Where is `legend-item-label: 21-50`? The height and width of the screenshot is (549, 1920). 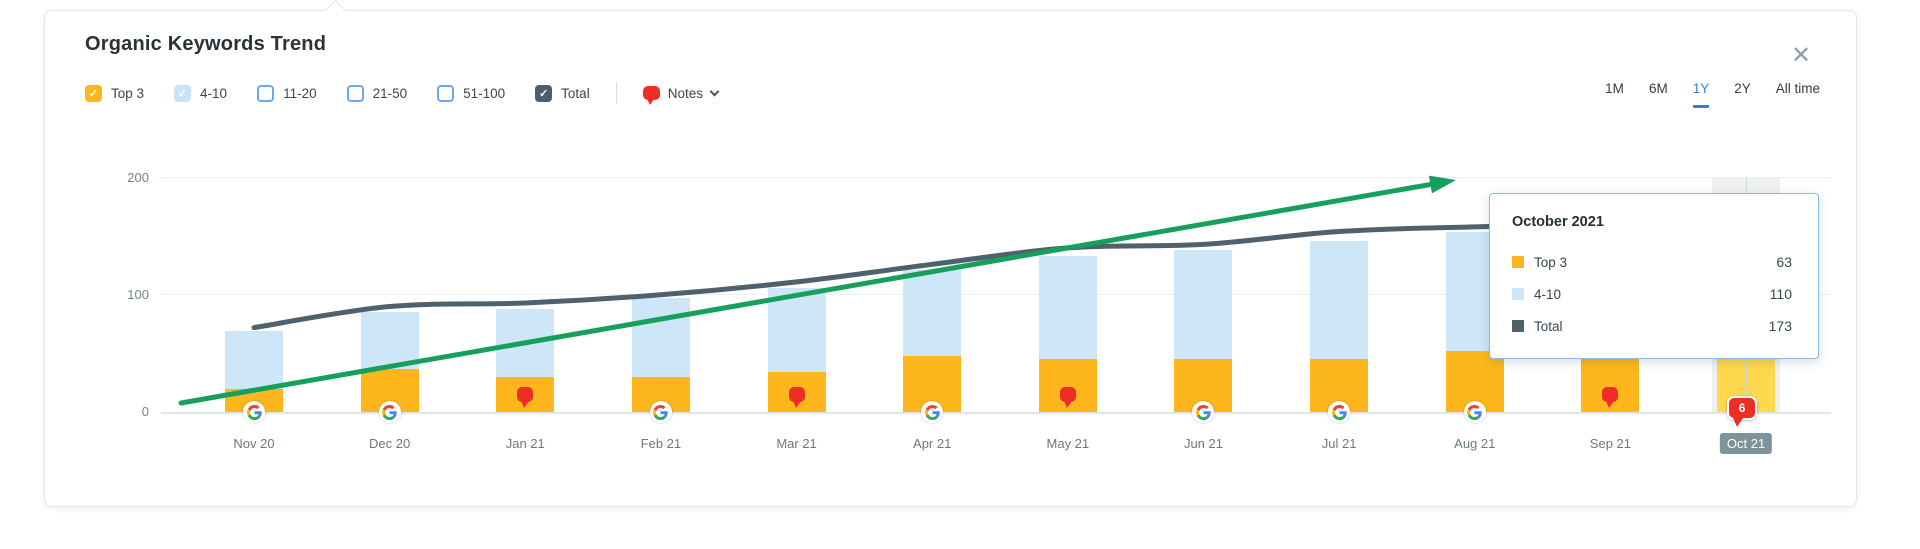 legend-item-label: 21-50 is located at coordinates (390, 93).